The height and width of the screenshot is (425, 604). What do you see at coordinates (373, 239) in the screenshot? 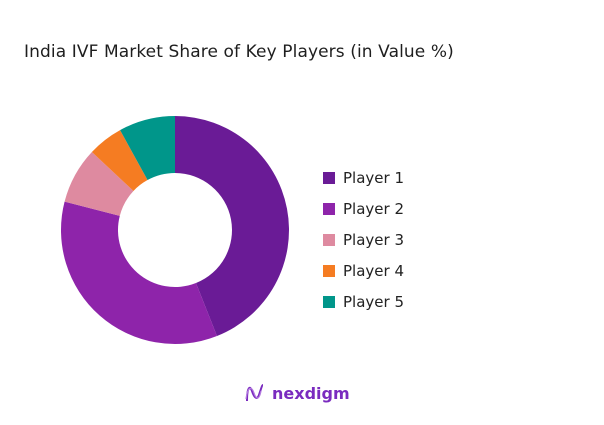
I see `legend-label: Player 3` at bounding box center [373, 239].